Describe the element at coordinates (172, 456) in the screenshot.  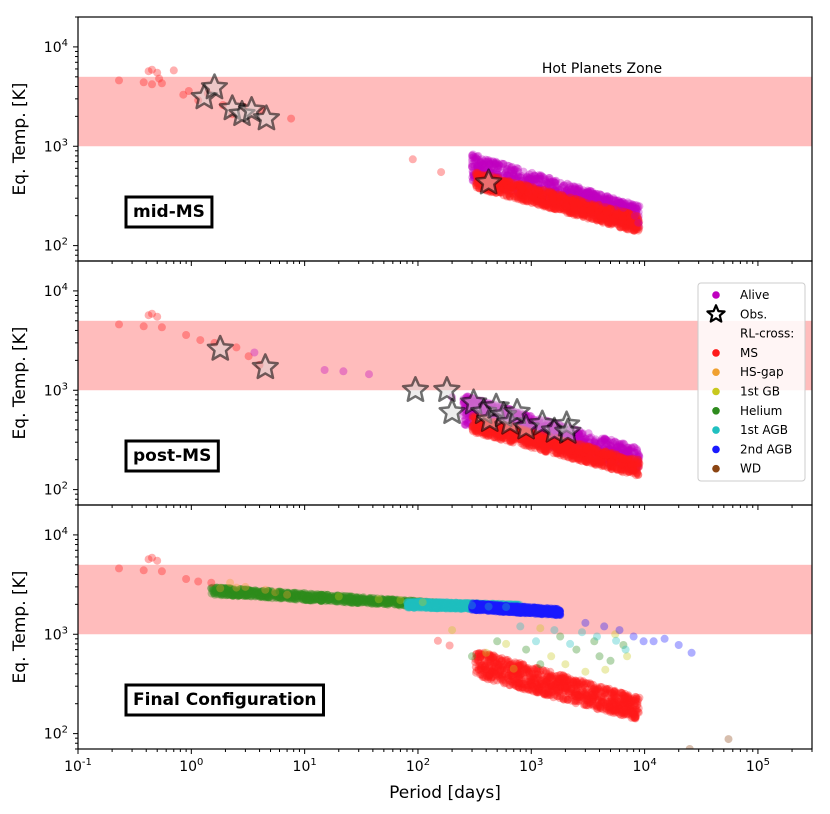
I see `panel-label: post-MS` at that location.